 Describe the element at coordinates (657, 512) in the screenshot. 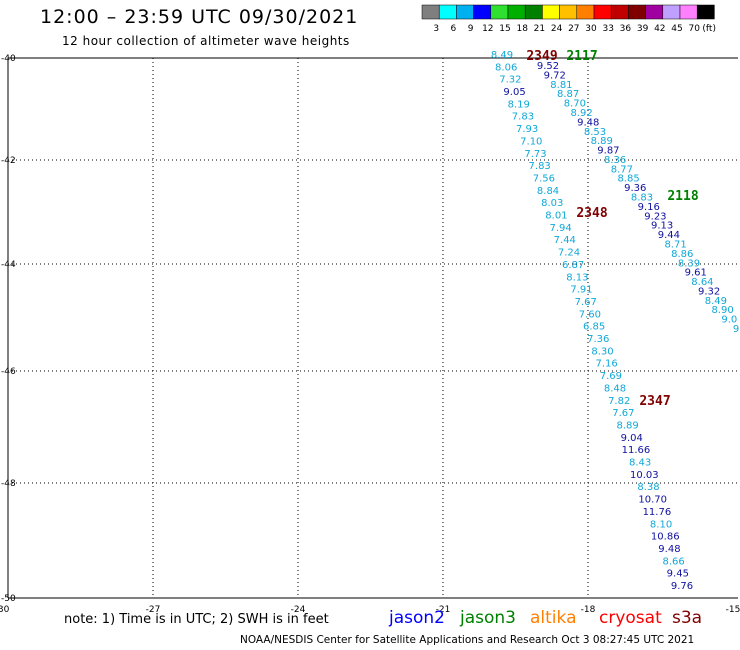

I see `wave-height-obs-a: 11.76` at that location.